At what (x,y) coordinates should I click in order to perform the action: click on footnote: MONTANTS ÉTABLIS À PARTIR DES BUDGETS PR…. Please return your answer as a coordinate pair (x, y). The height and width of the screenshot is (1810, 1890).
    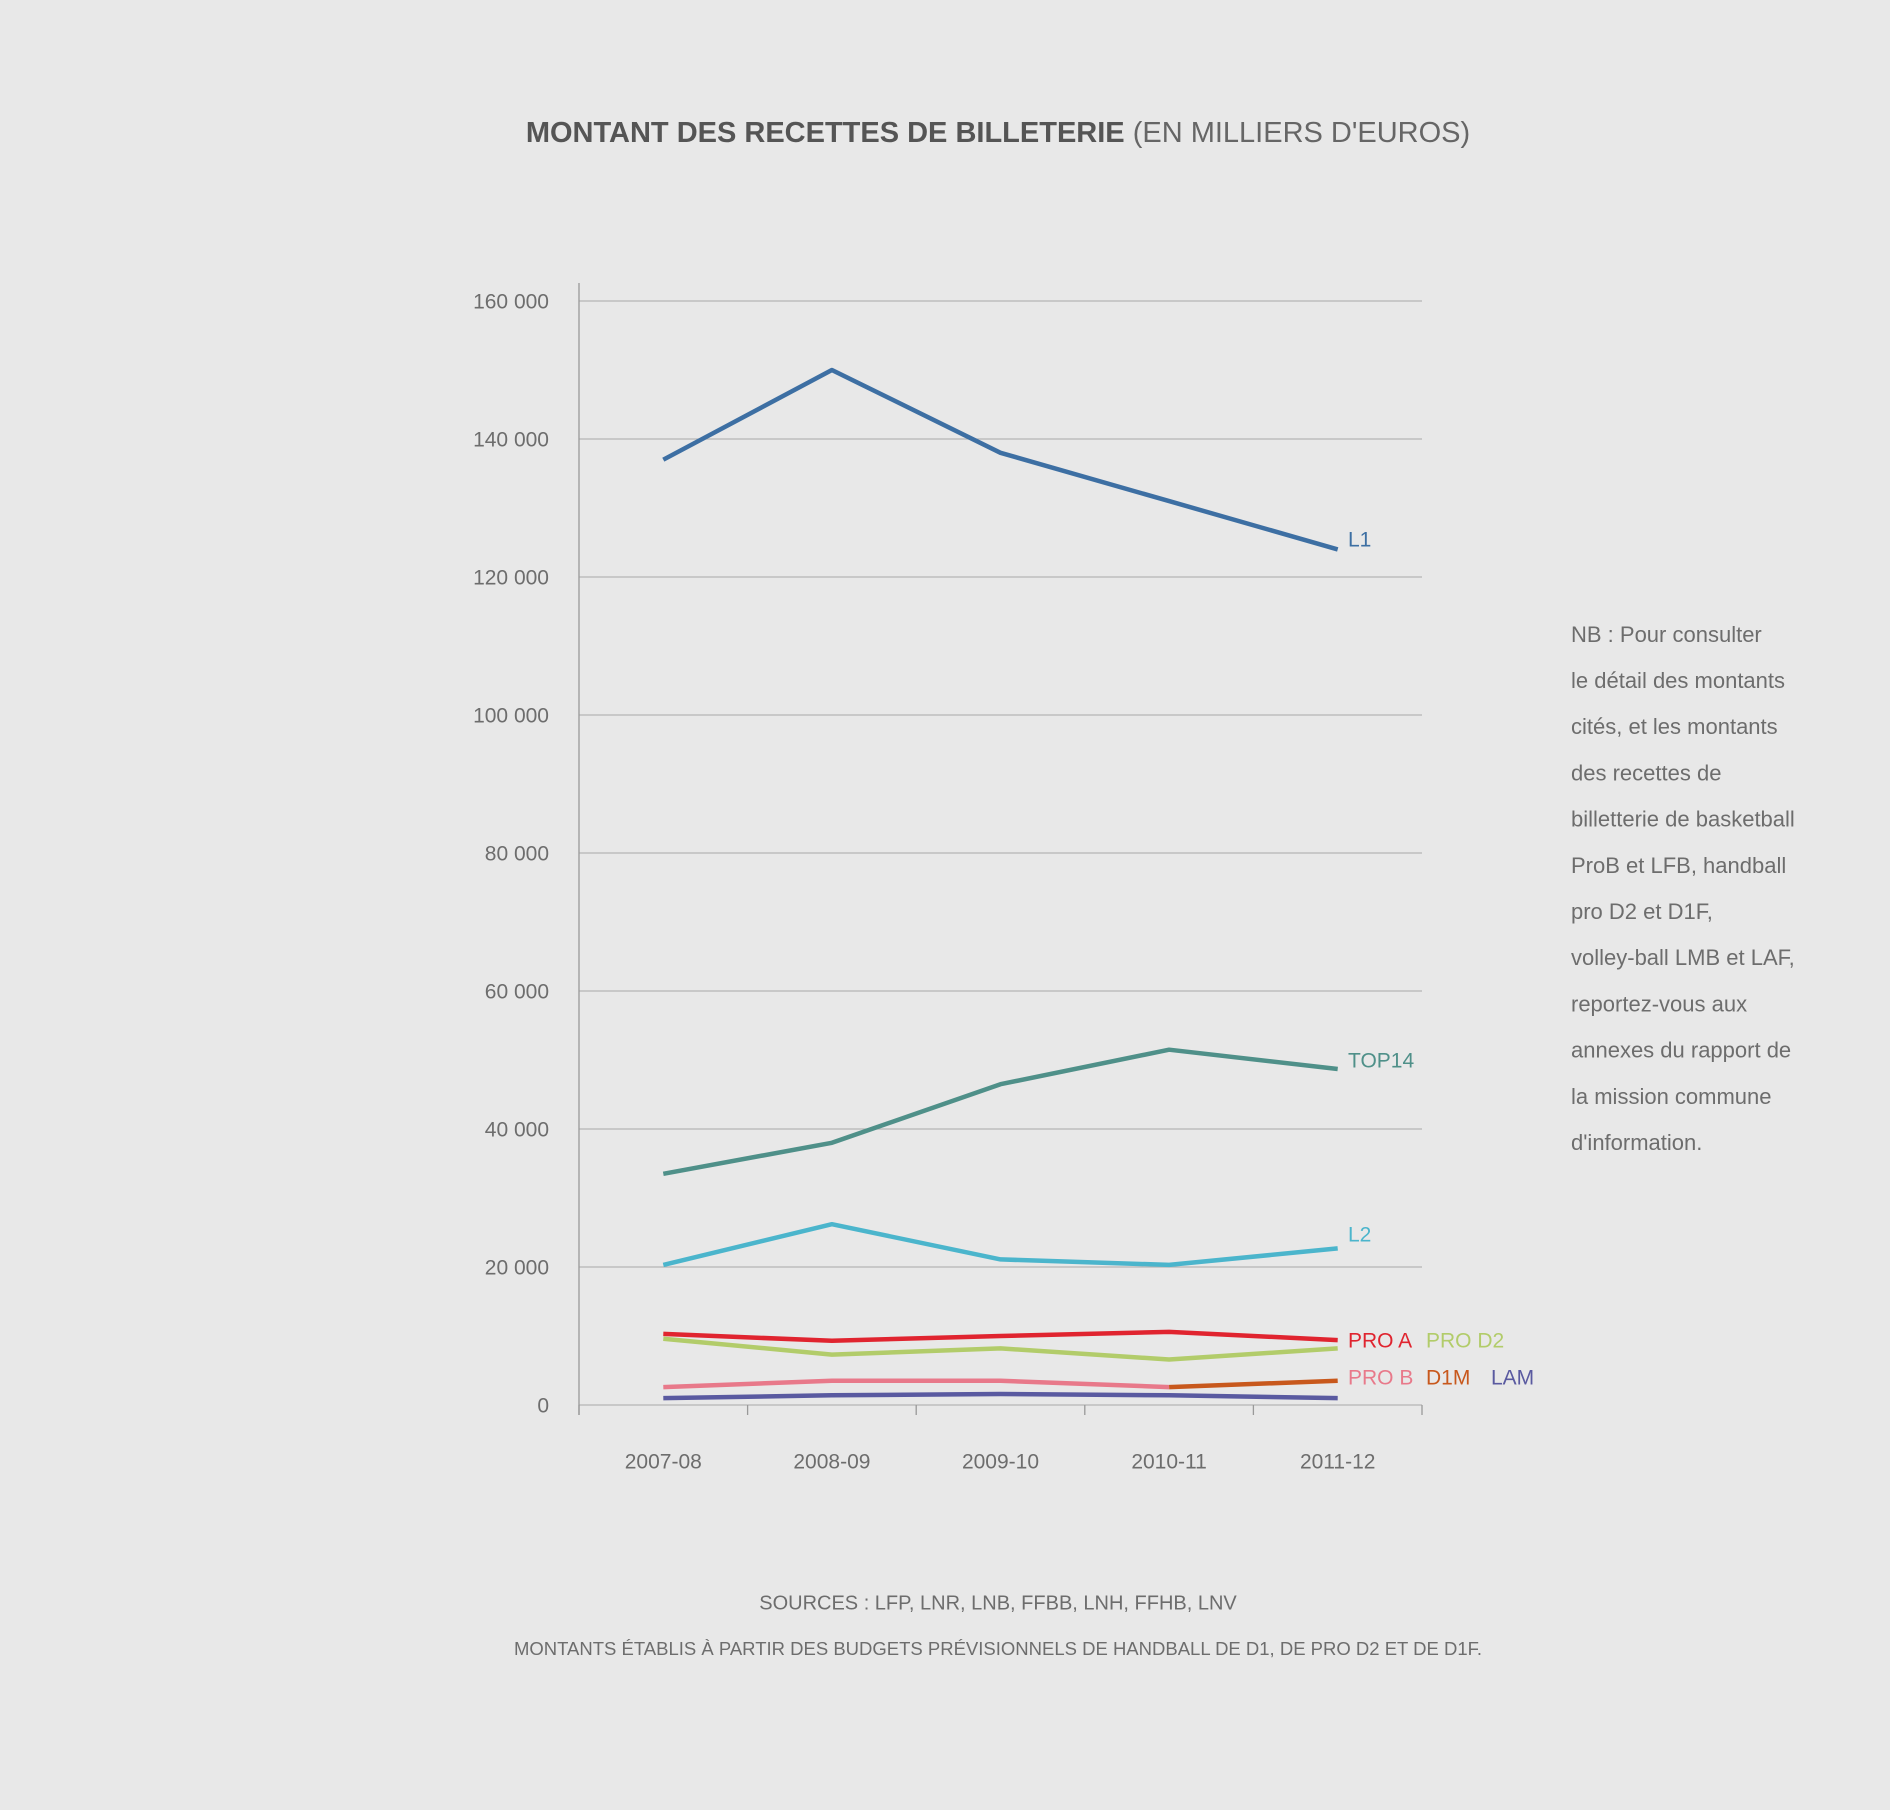
    Looking at the image, I should click on (998, 1648).